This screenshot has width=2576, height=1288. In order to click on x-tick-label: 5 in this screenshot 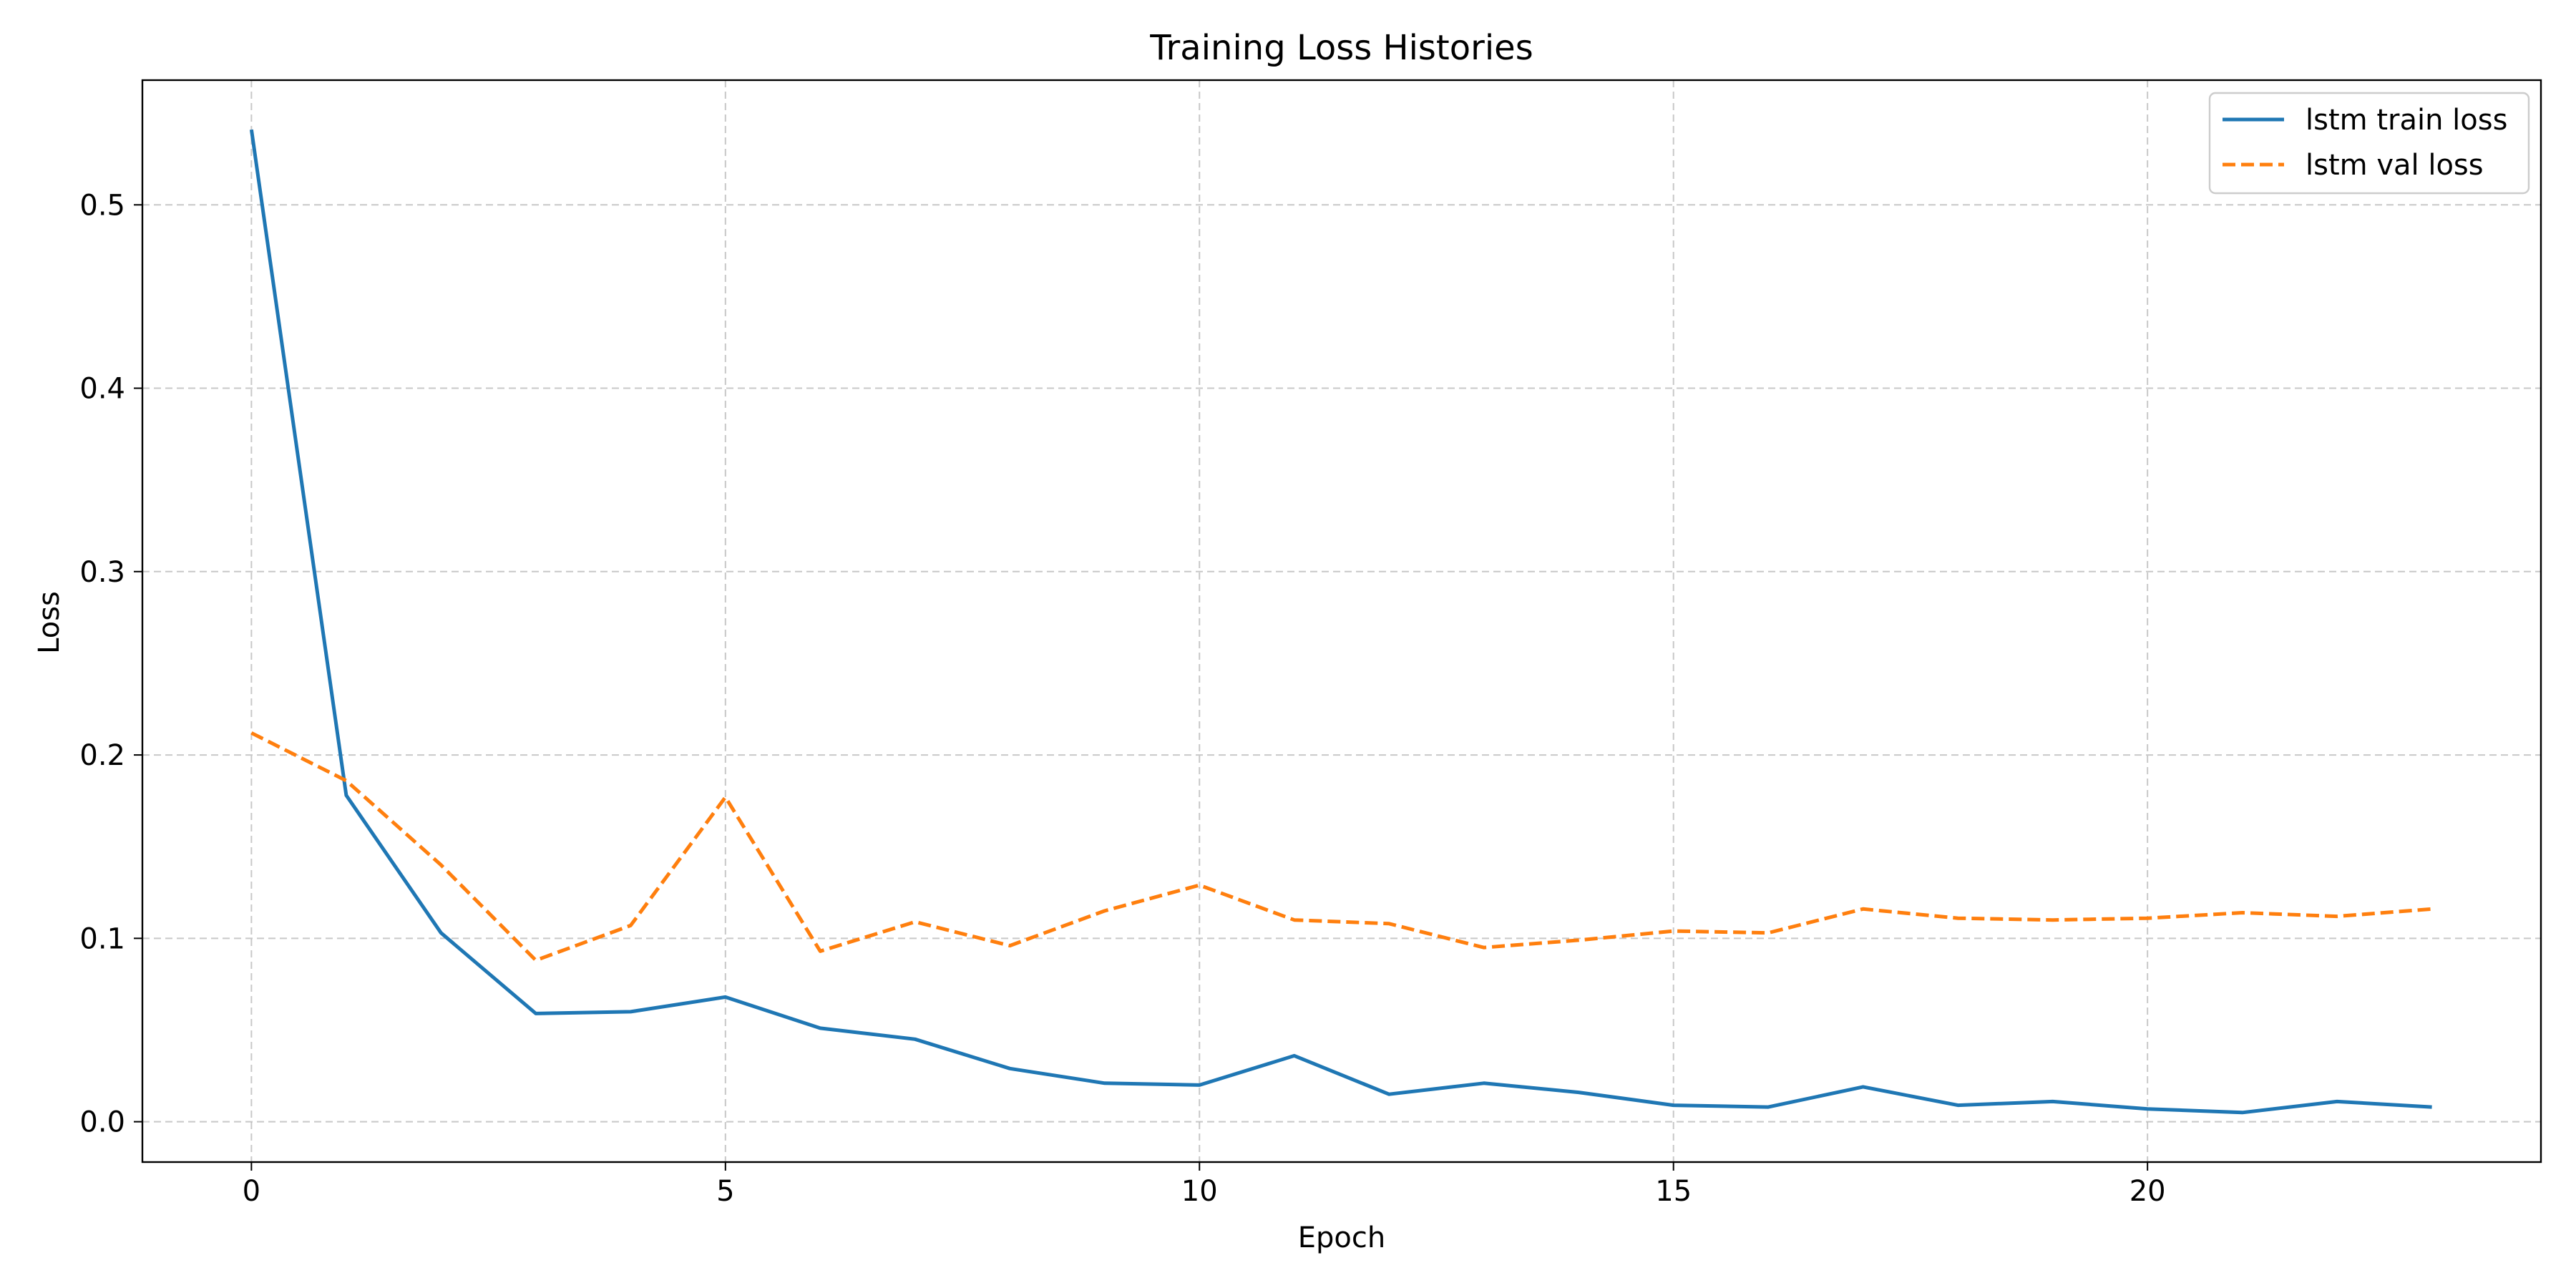, I will do `click(725, 1191)`.